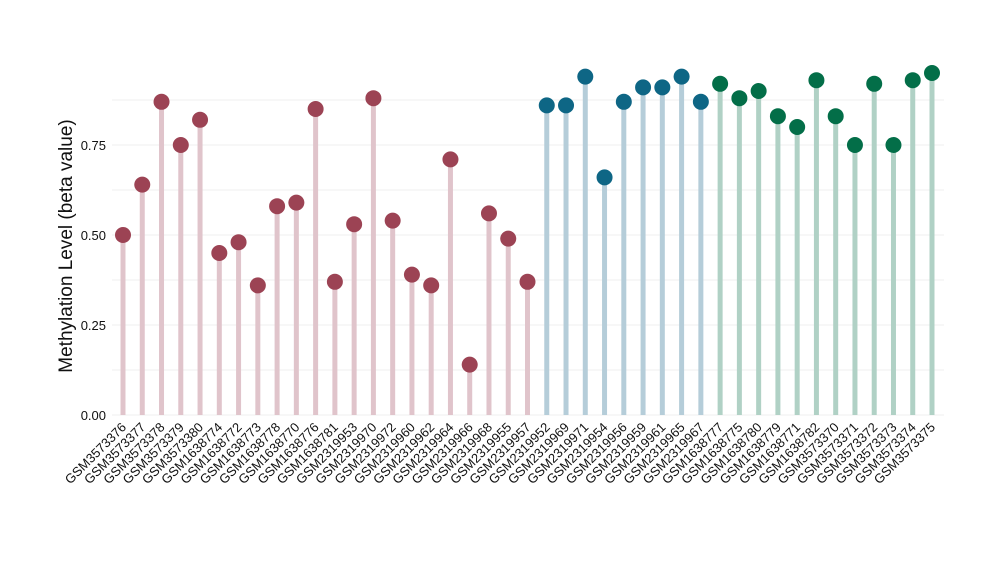 The image size is (1000, 580). What do you see at coordinates (93, 280) in the screenshot?
I see `y-axis: 0.00 0.25 0.50 0.75` at bounding box center [93, 280].